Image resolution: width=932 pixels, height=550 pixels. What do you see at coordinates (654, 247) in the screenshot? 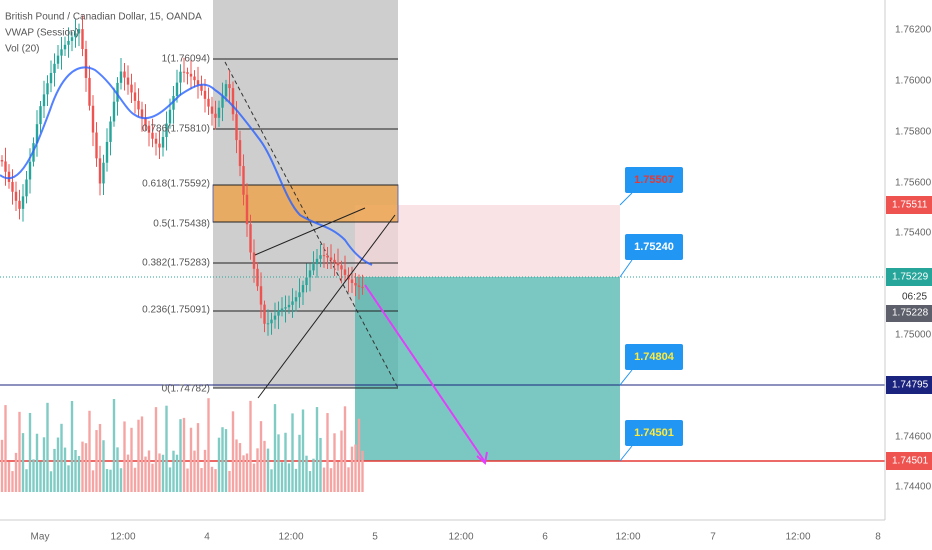
I see `callout: 1.75240` at bounding box center [654, 247].